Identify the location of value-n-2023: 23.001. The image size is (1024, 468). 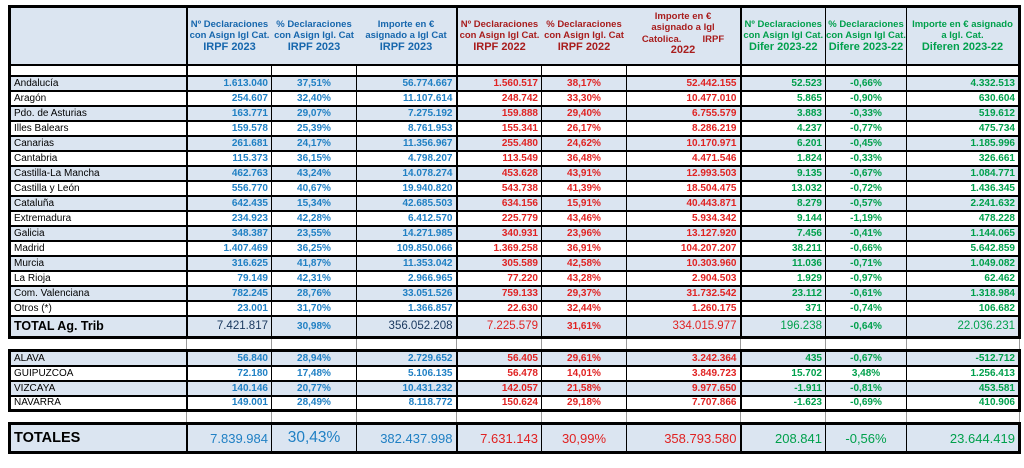
(228, 308).